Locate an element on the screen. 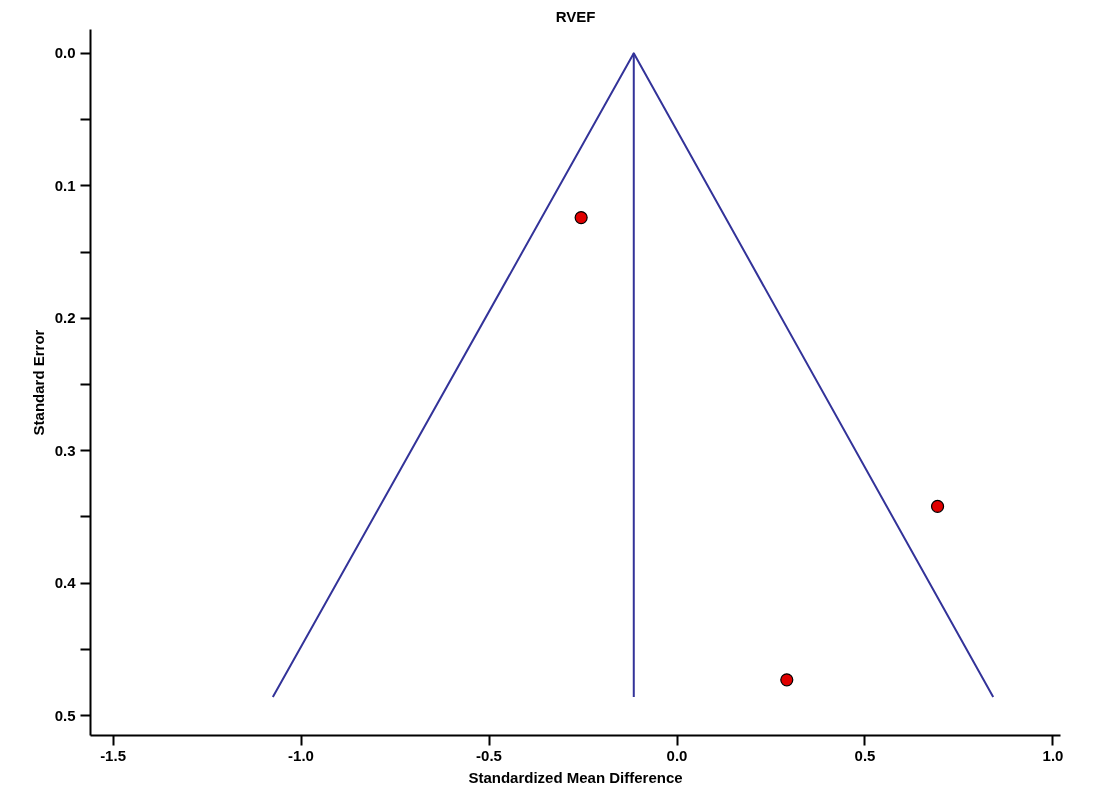 This screenshot has width=1109, height=811. y-tick-label: 0.0 is located at coordinates (65, 53).